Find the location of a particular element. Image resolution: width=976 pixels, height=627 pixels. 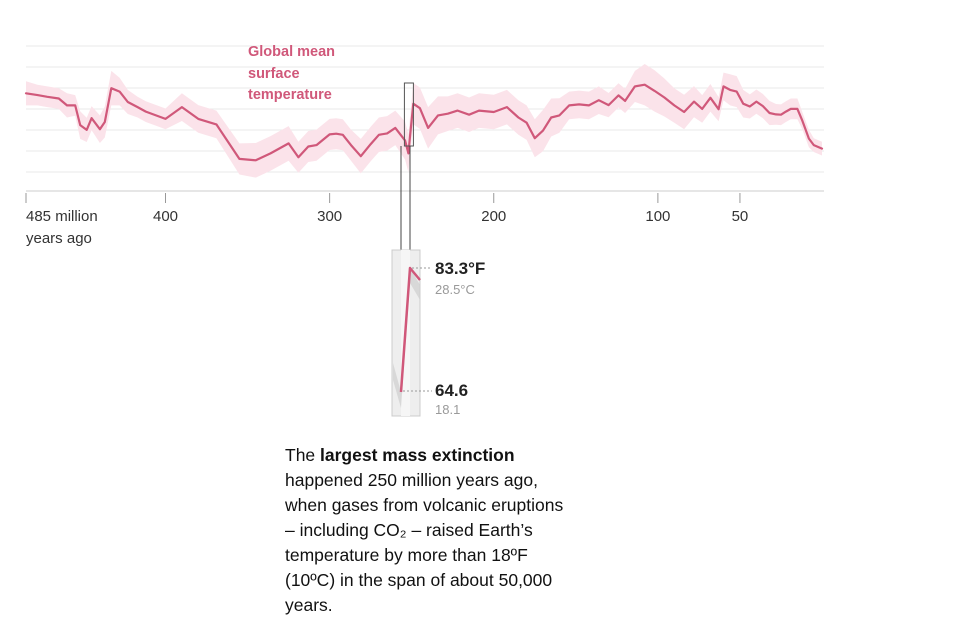

temperature-series-line is located at coordinates (424, 122).